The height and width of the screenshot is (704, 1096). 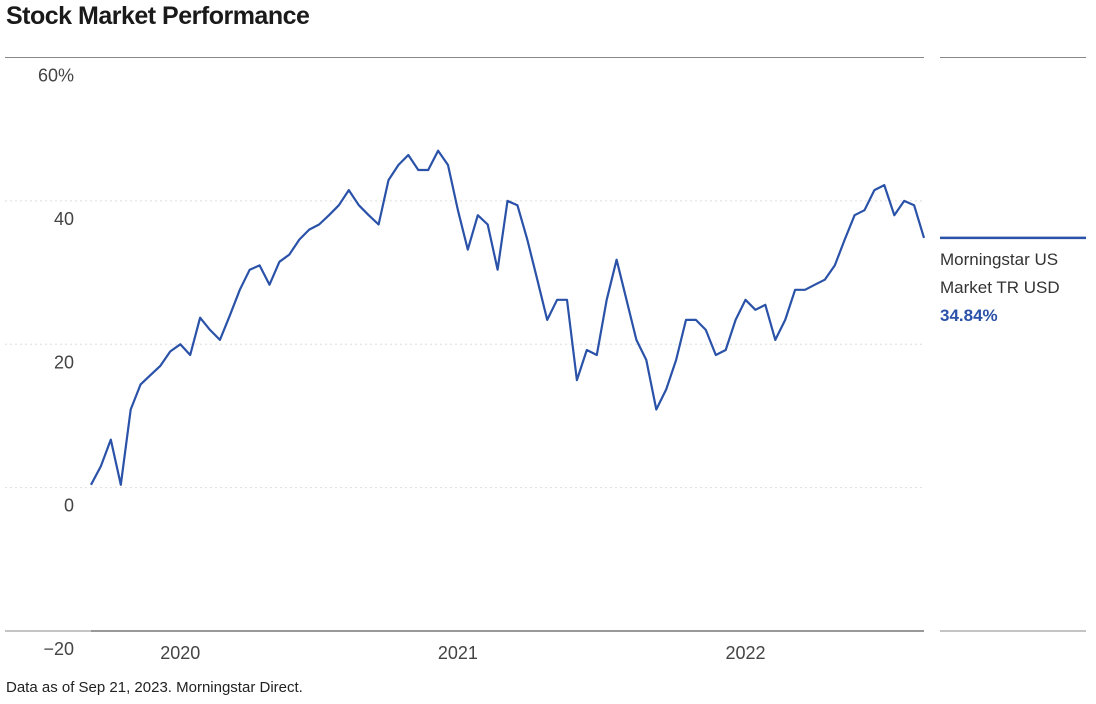 I want to click on y-tick-label: −20, so click(x=58, y=649).